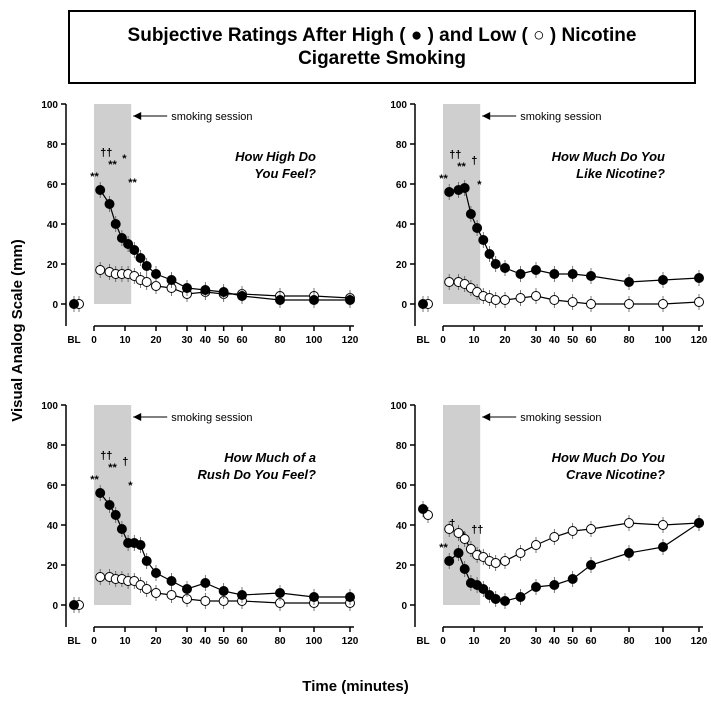 The height and width of the screenshot is (701, 711). I want to click on panel-title-line: How Much of a, so click(270, 457).